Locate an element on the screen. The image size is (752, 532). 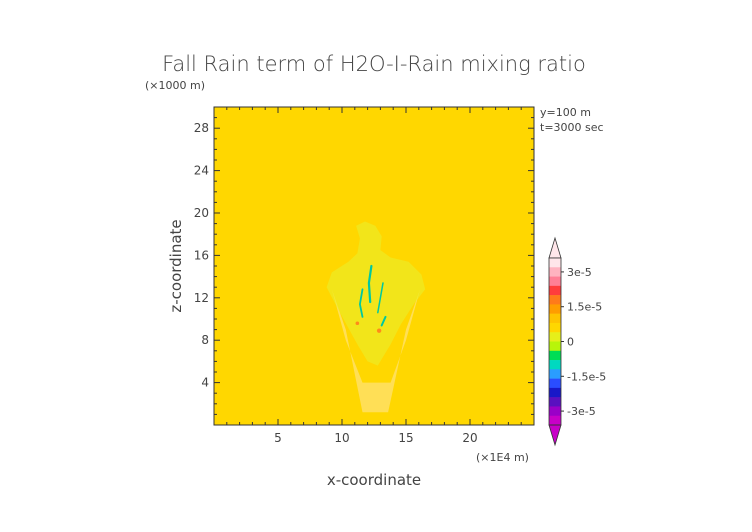
x-tick-label-1: 10 is located at coordinates (341, 438).